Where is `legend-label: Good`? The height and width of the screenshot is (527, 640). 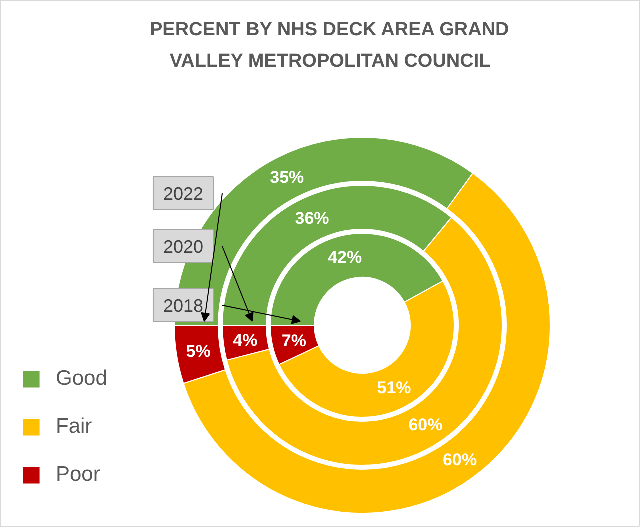
legend-label: Good is located at coordinates (82, 379).